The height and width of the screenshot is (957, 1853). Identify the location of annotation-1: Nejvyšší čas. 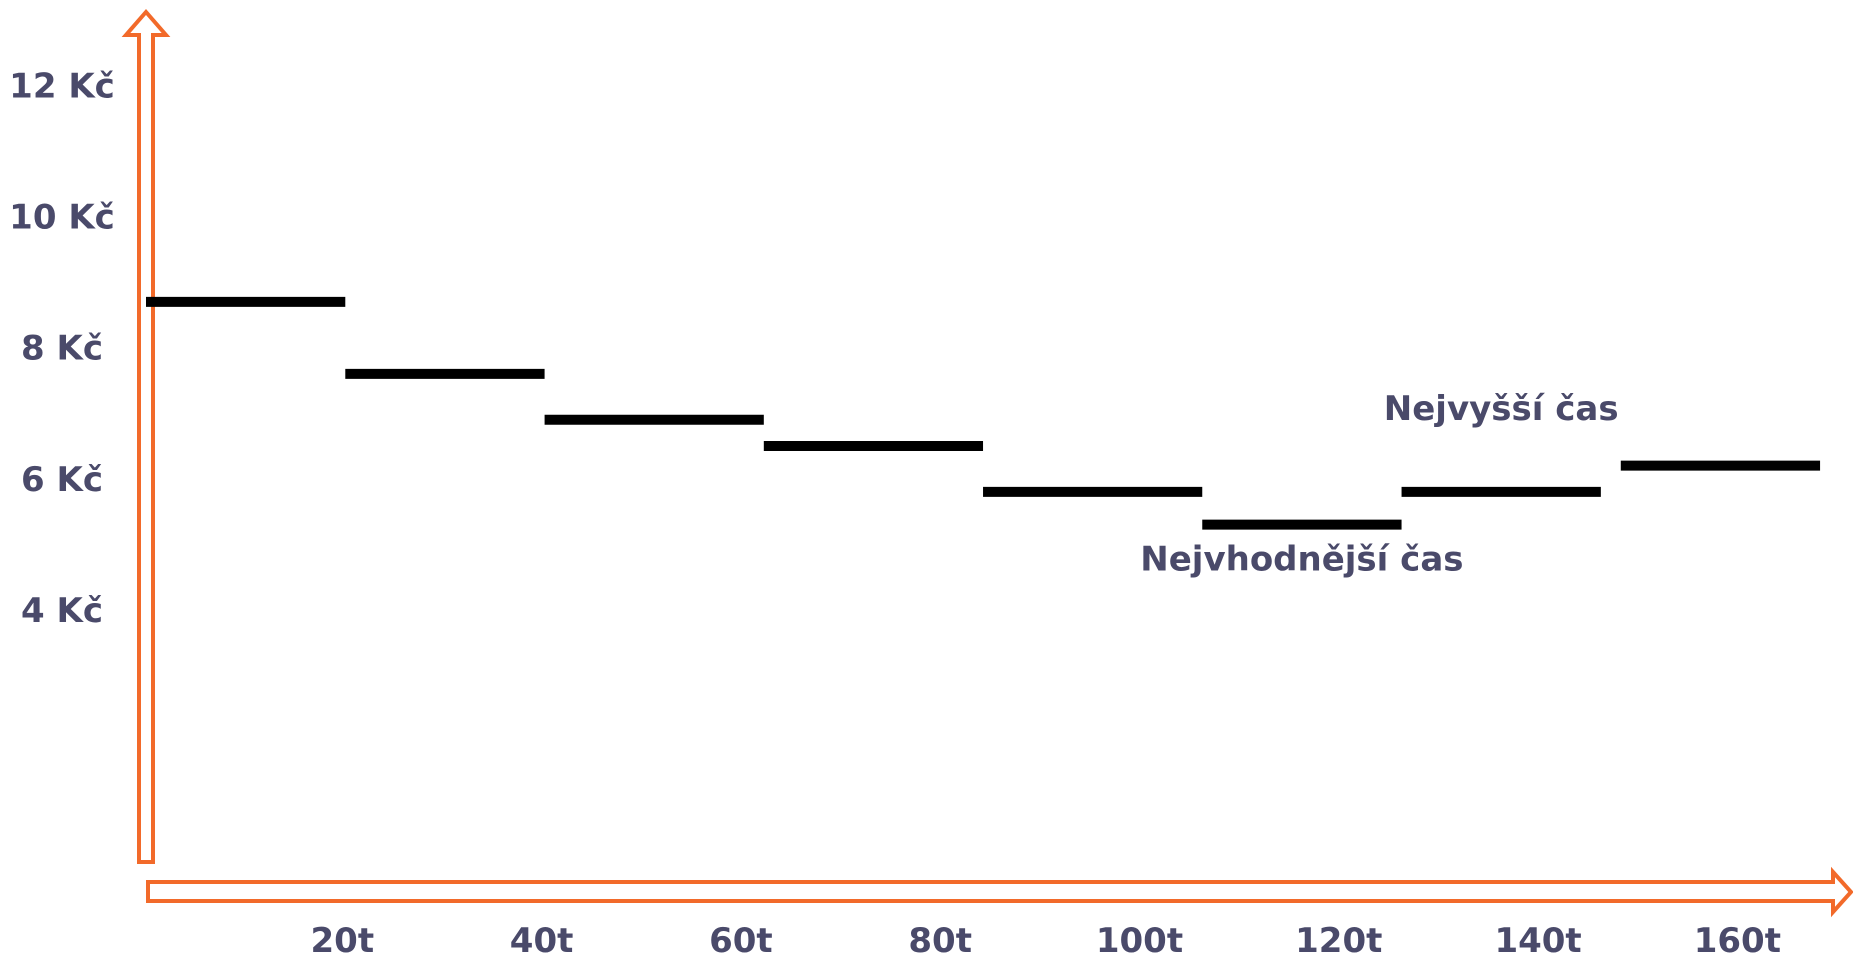
(1501, 409).